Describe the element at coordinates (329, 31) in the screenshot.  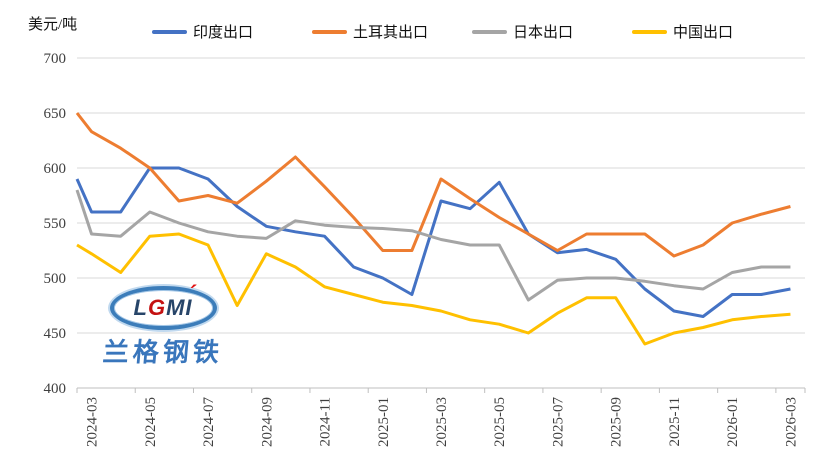
I see `legend-swatch-turkey` at that location.